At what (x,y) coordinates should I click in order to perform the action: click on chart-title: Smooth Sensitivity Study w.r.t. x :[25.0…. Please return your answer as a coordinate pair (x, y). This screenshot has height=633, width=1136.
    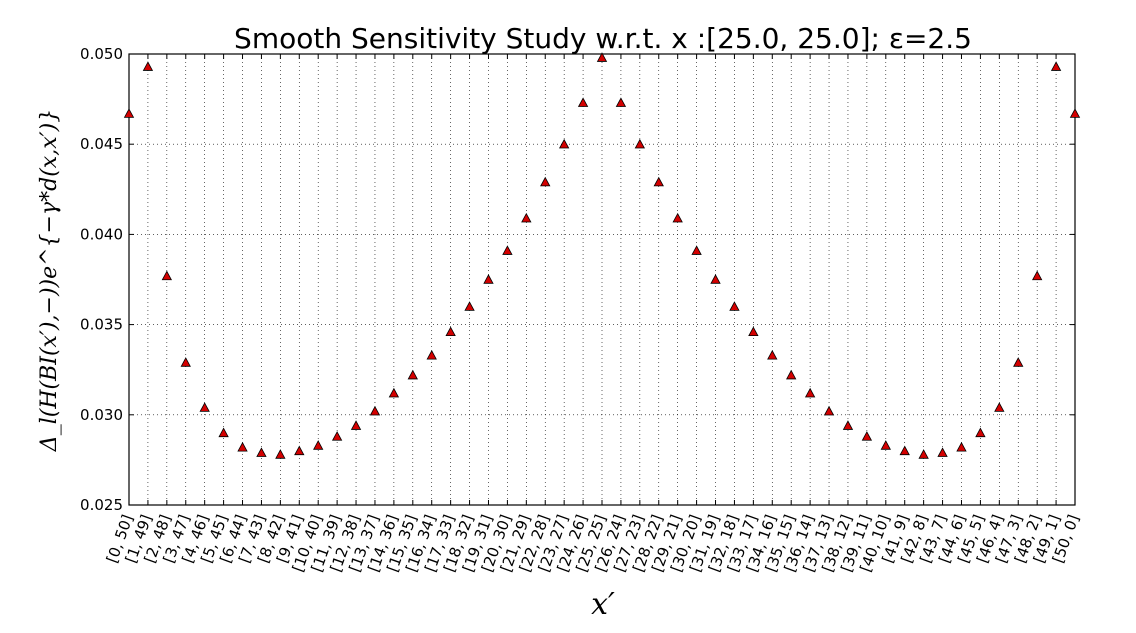
    Looking at the image, I should click on (603, 38).